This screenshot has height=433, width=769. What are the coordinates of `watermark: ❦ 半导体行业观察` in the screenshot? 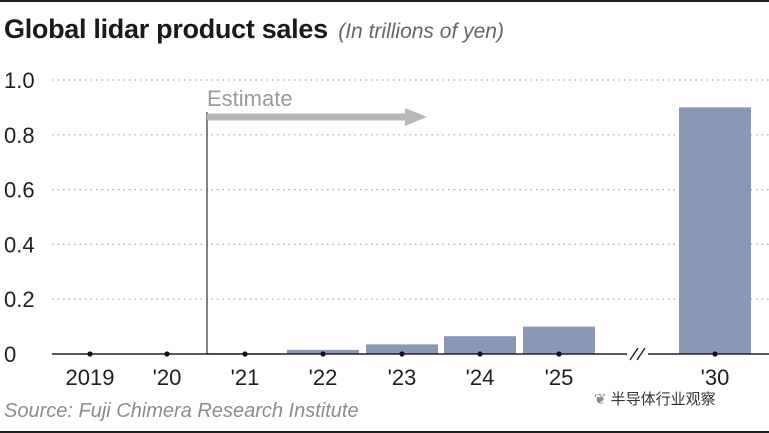 It's located at (655, 398).